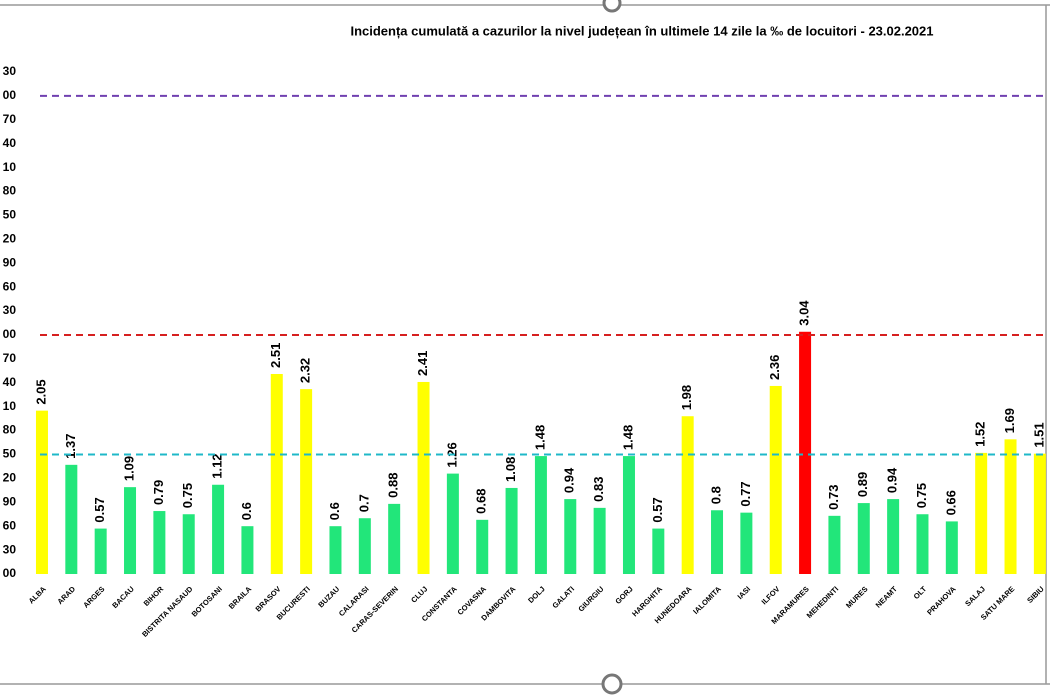  What do you see at coordinates (707, 600) in the screenshot?
I see `x-tick-label: IALOMITA` at bounding box center [707, 600].